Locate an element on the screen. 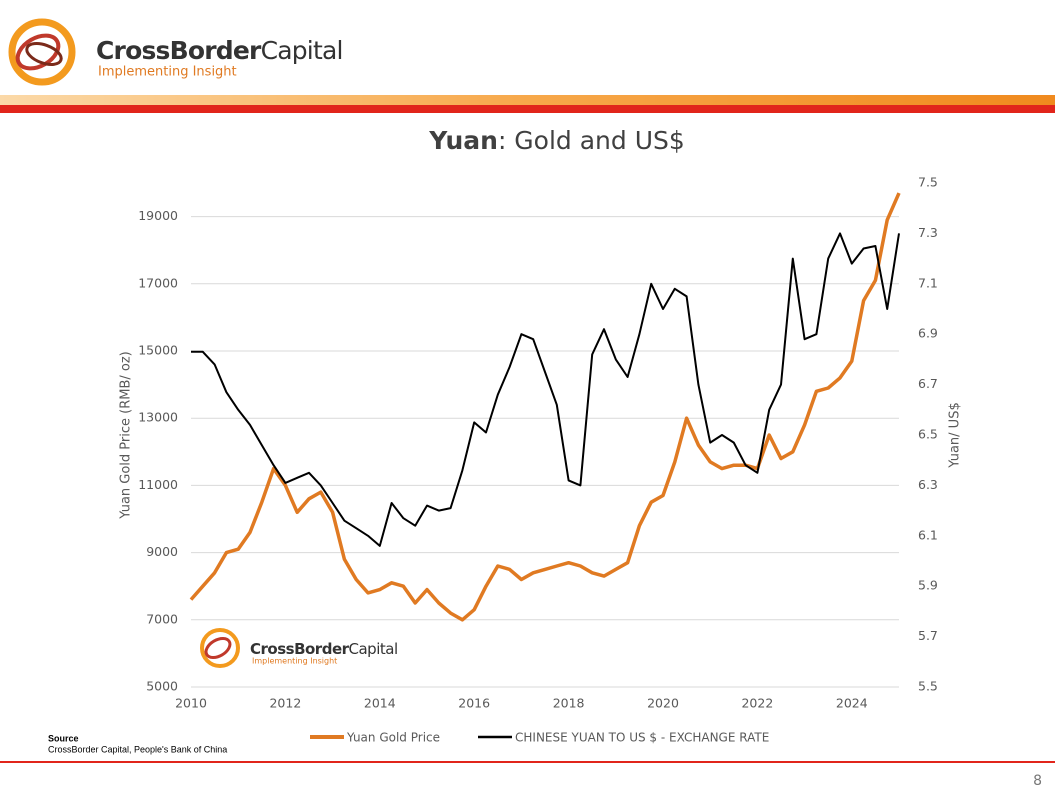 The image size is (1055, 797). logo-ring is located at coordinates (42, 52).